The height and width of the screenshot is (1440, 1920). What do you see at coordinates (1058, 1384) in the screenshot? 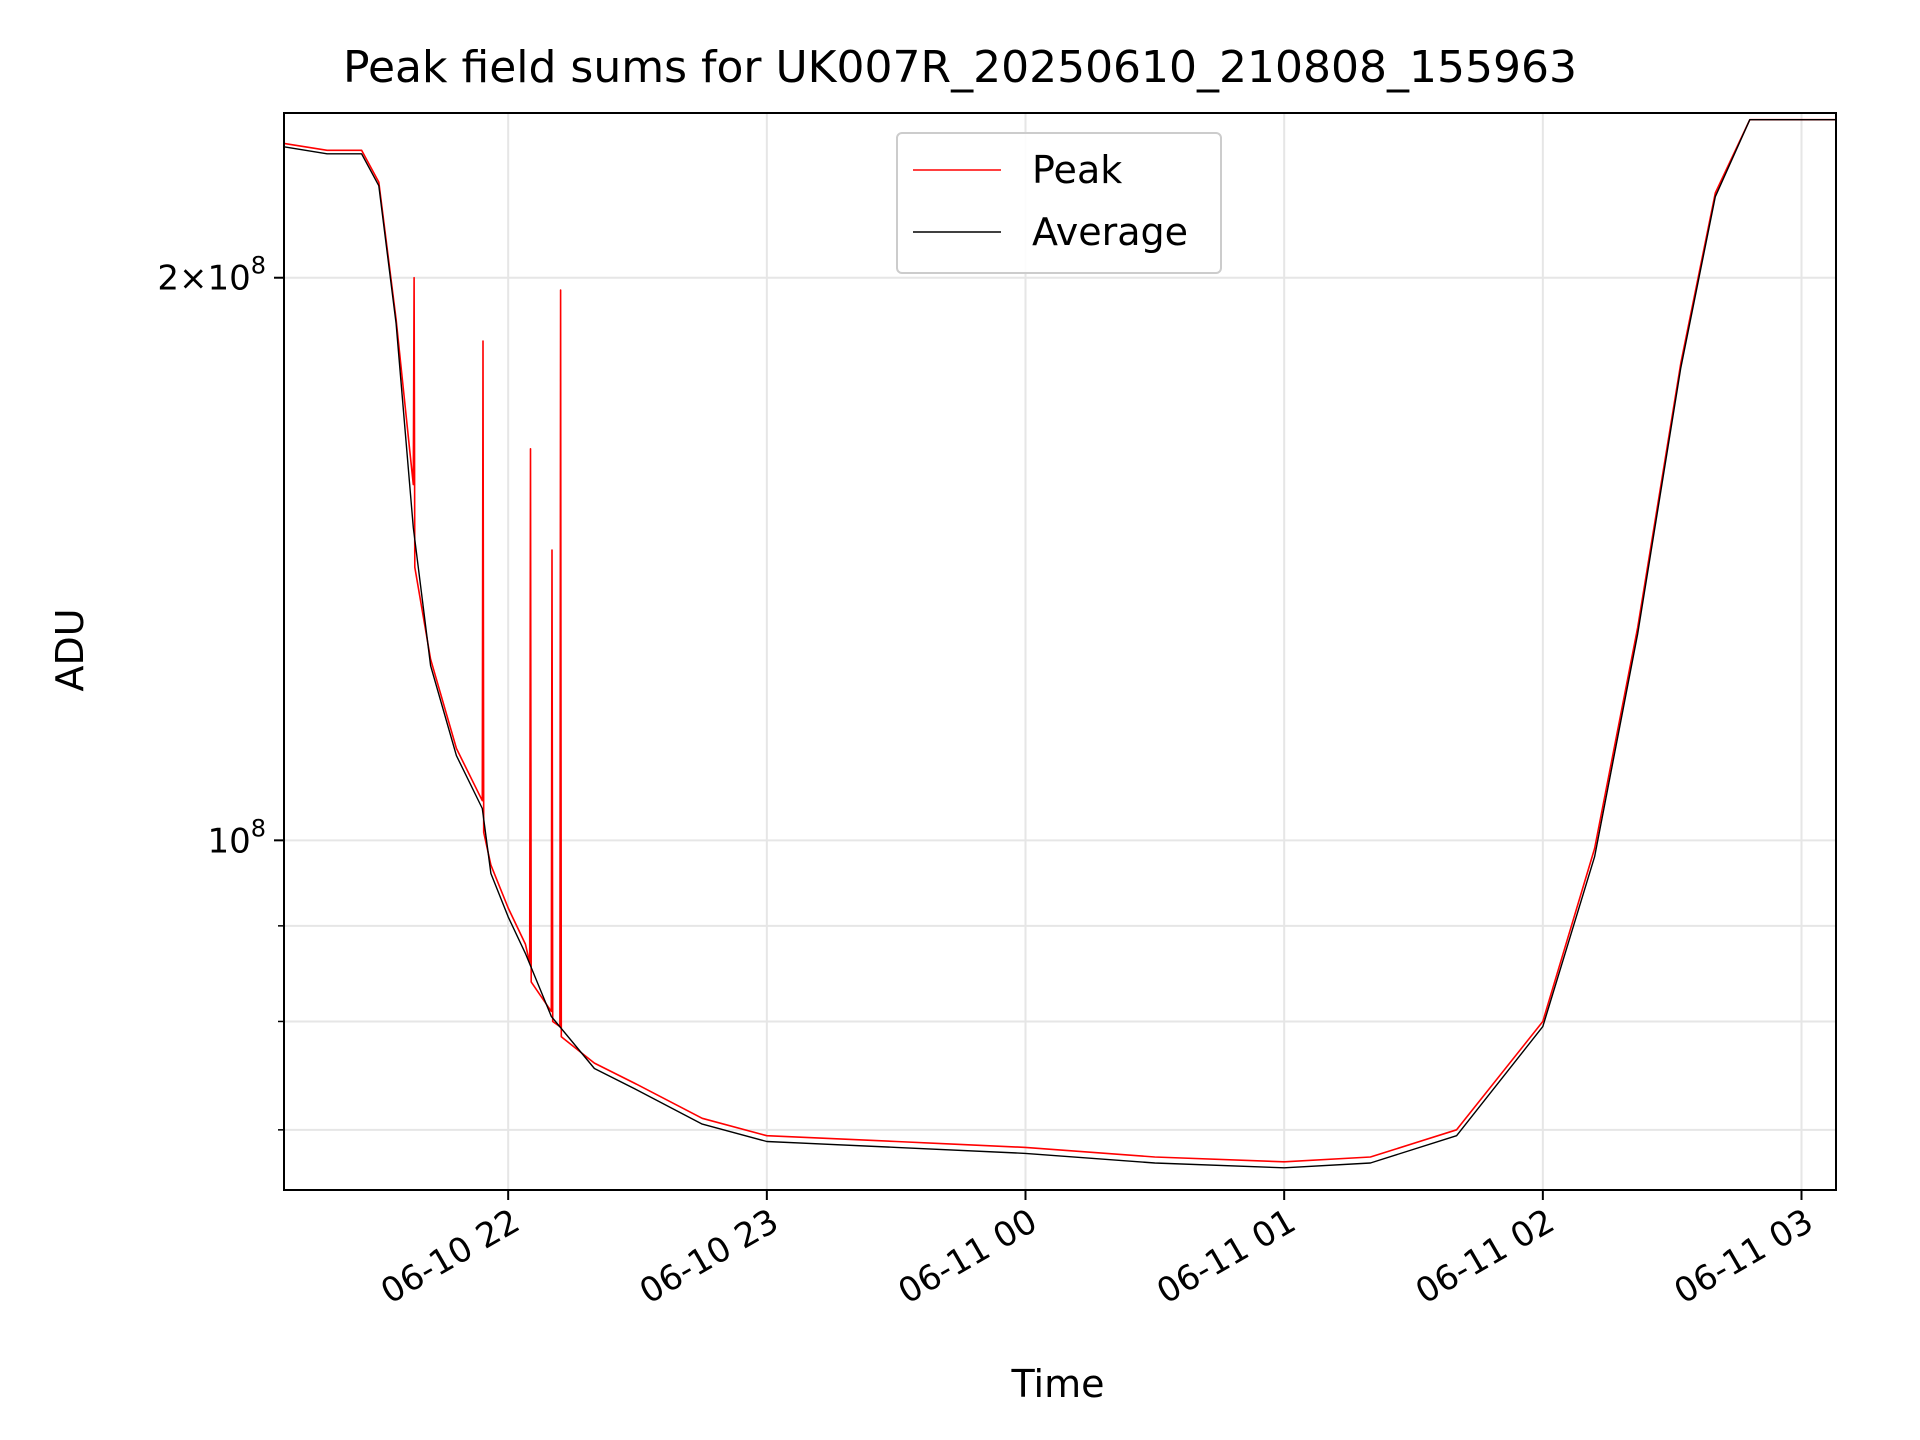
I see `x-axis-label: Time` at bounding box center [1058, 1384].